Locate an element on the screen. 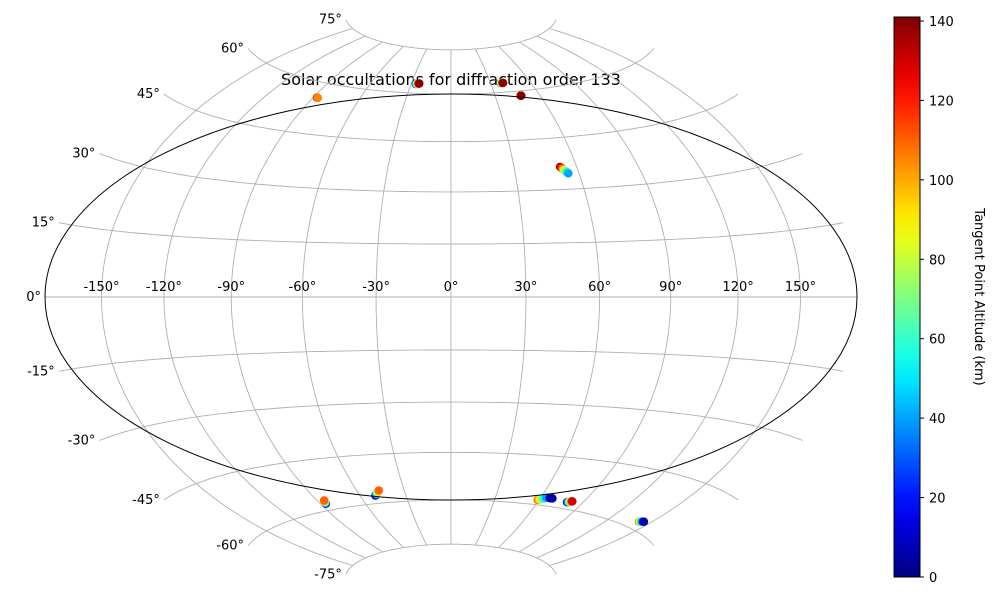 Image resolution: width=1000 pixels, height=600 pixels. longitude-tick-label: 0° is located at coordinates (451, 287).